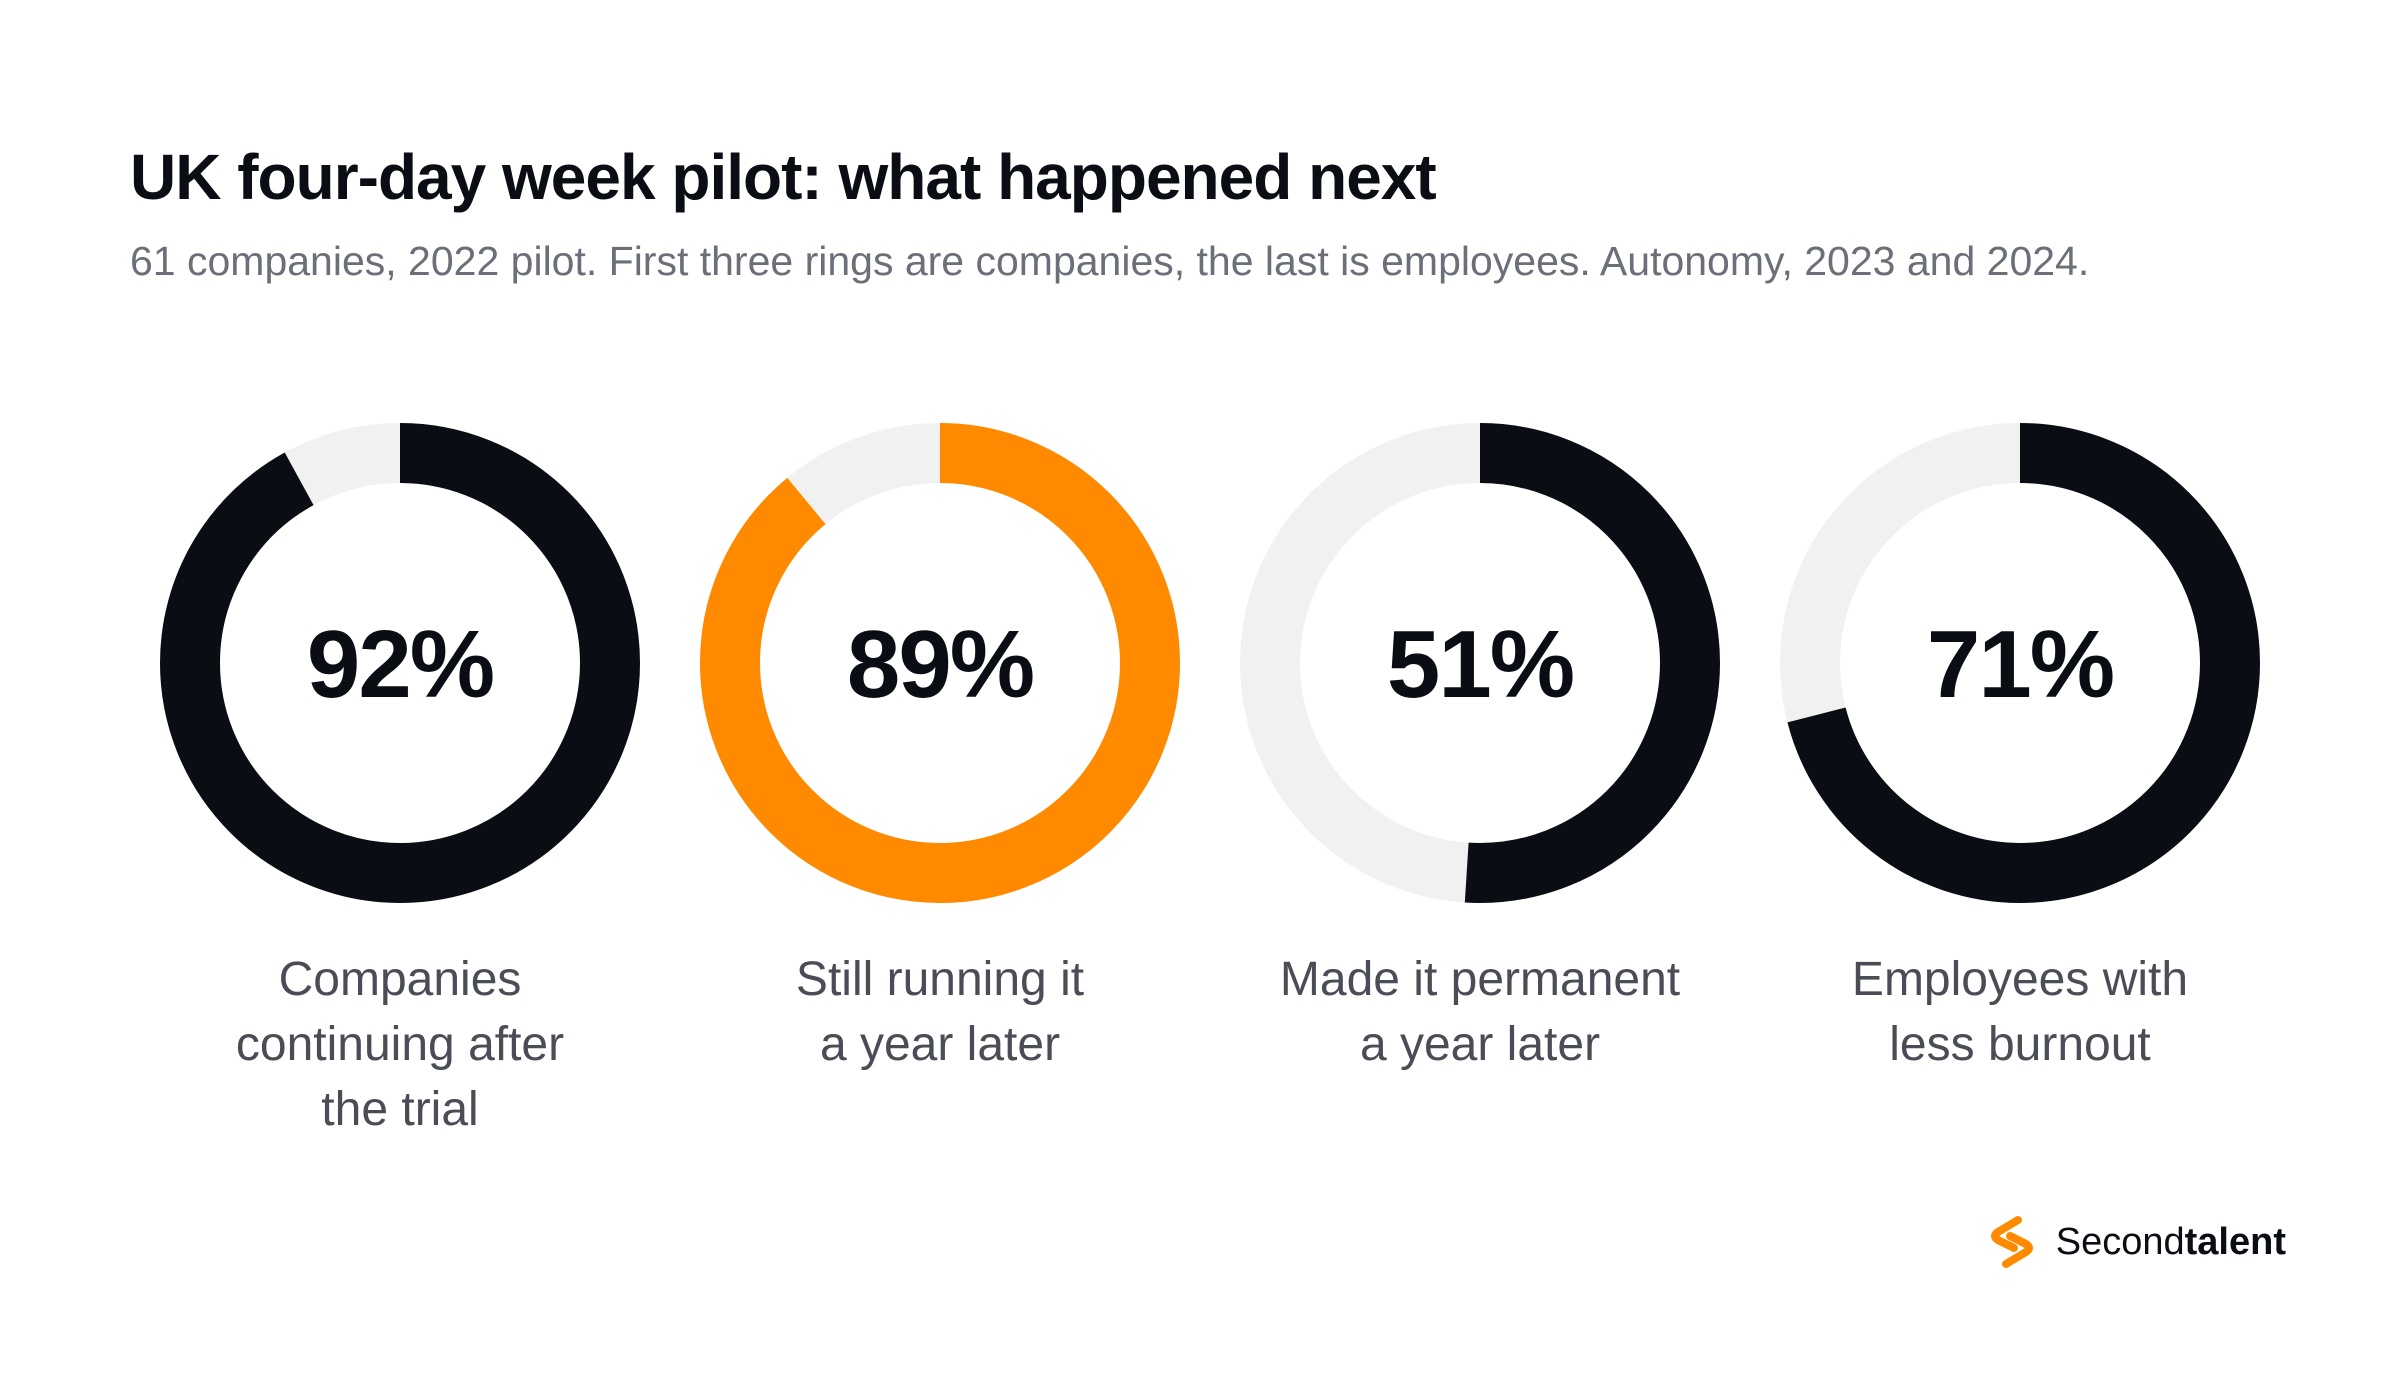  I want to click on ring-caption-line: Made it permanent, so click(1480, 979).